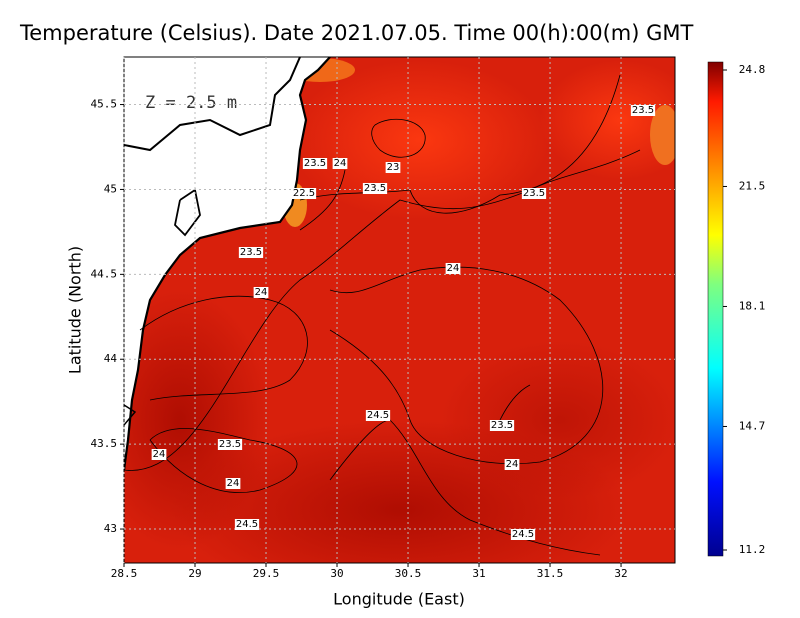 The width and height of the screenshot is (800, 618). What do you see at coordinates (104, 104) in the screenshot?
I see `y-tick-label: 45.5` at bounding box center [104, 104].